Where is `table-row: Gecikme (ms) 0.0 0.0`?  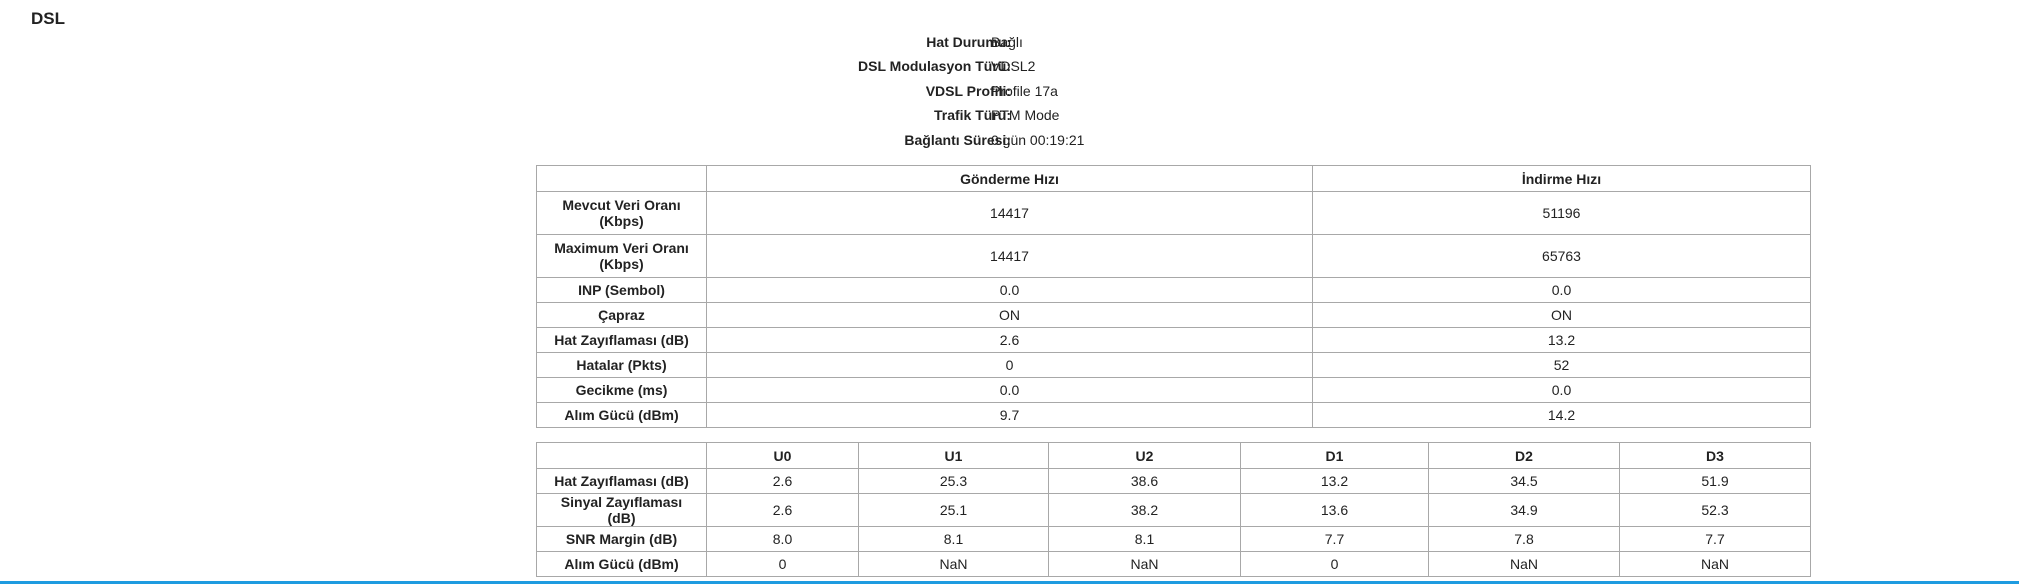
table-row: Gecikme (ms) 0.0 0.0 is located at coordinates (1173, 390).